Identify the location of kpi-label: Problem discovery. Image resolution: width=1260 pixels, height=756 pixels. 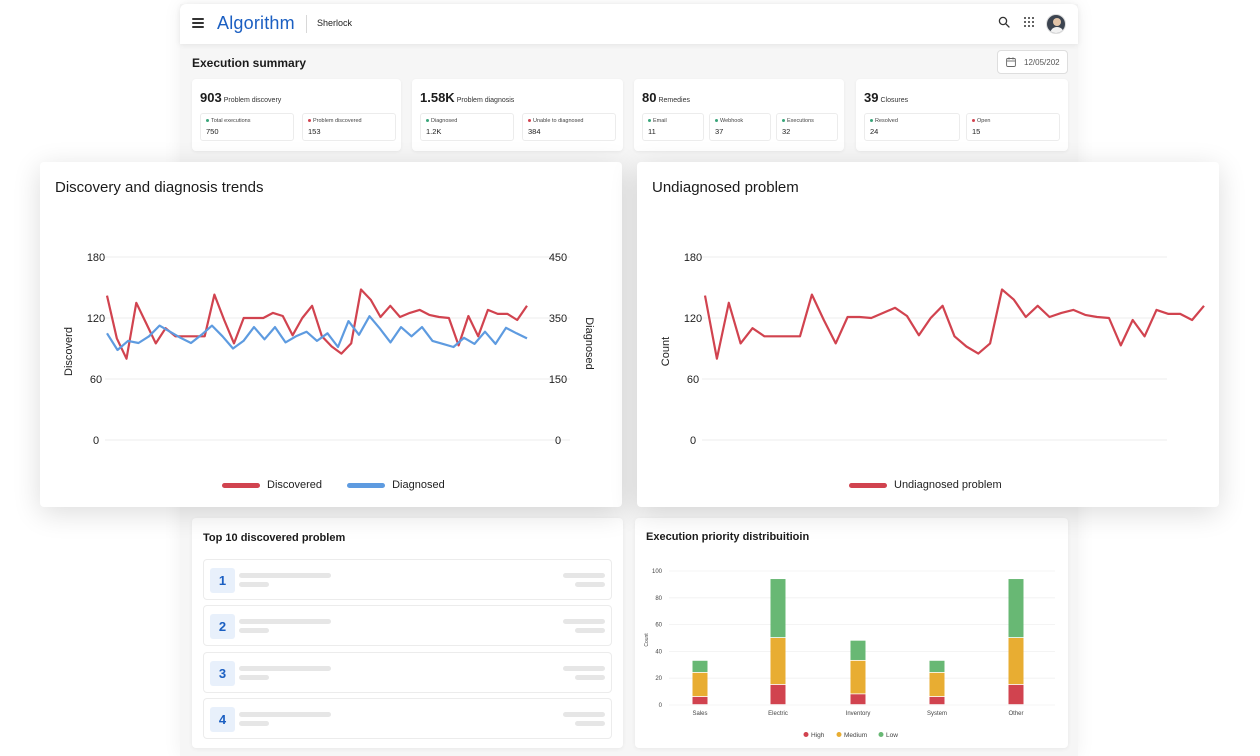
(252, 100).